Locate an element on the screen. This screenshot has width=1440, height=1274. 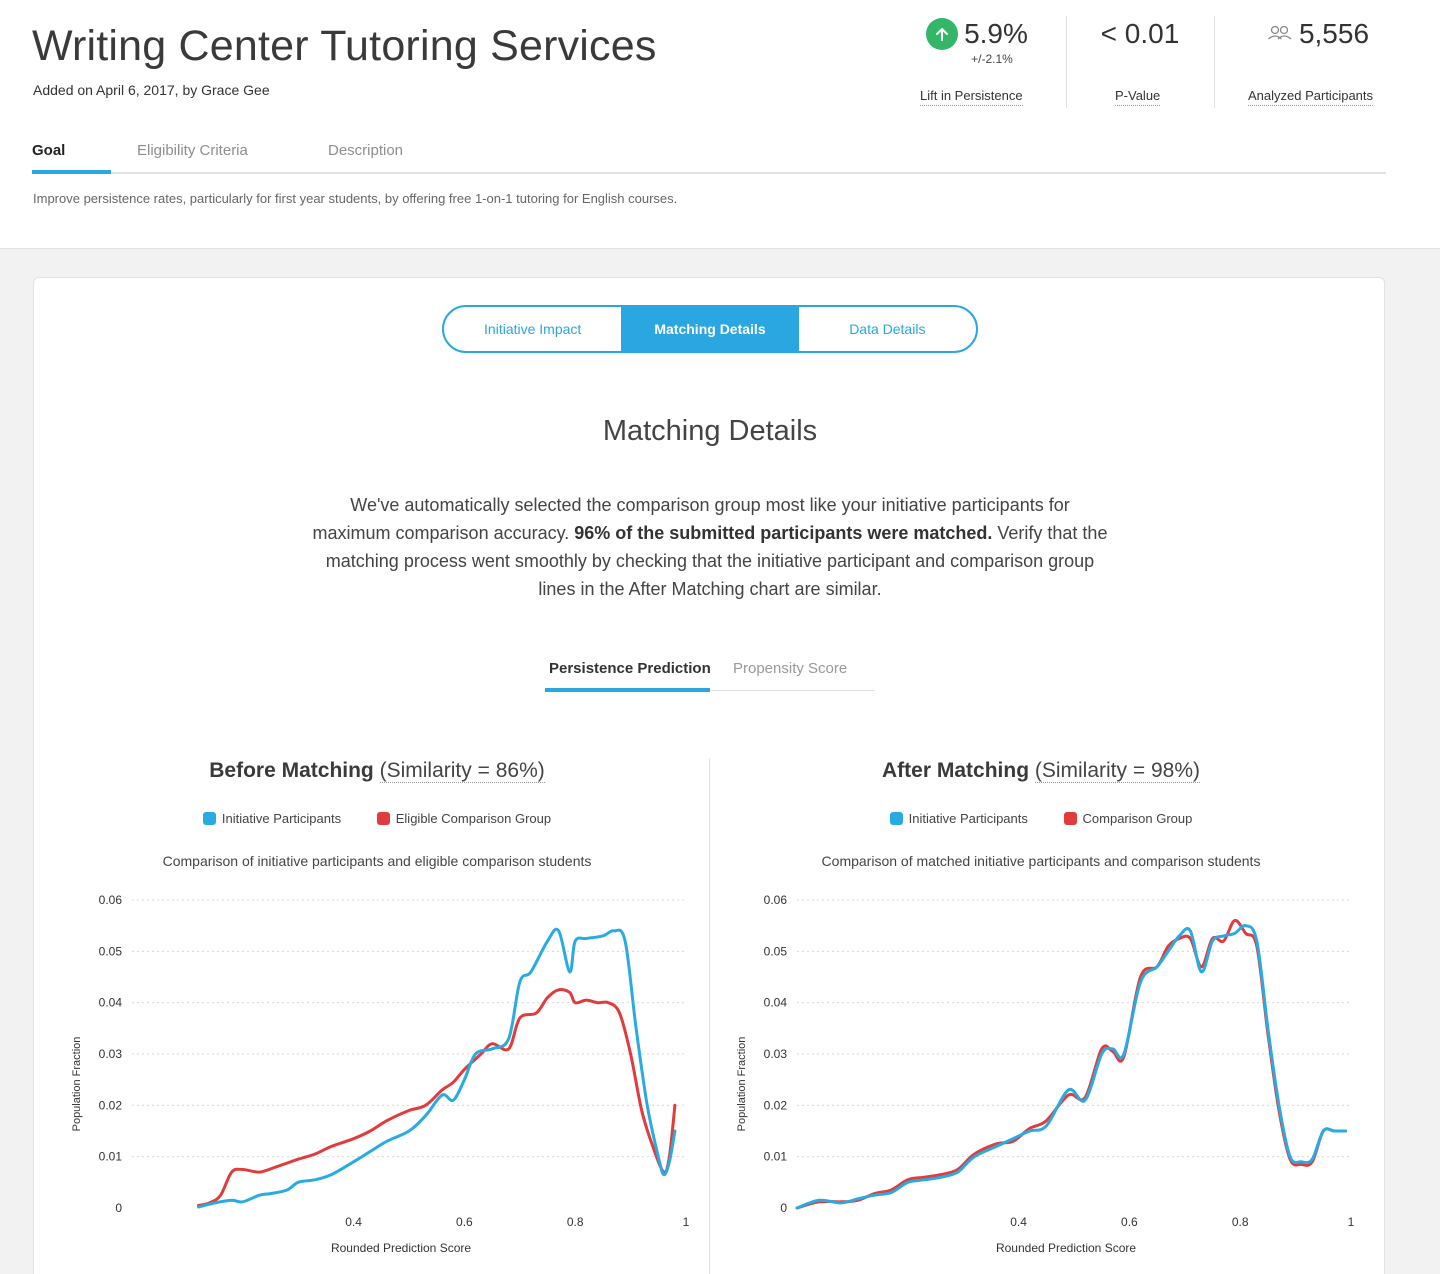
active-subtab-indicator is located at coordinates (627, 690).